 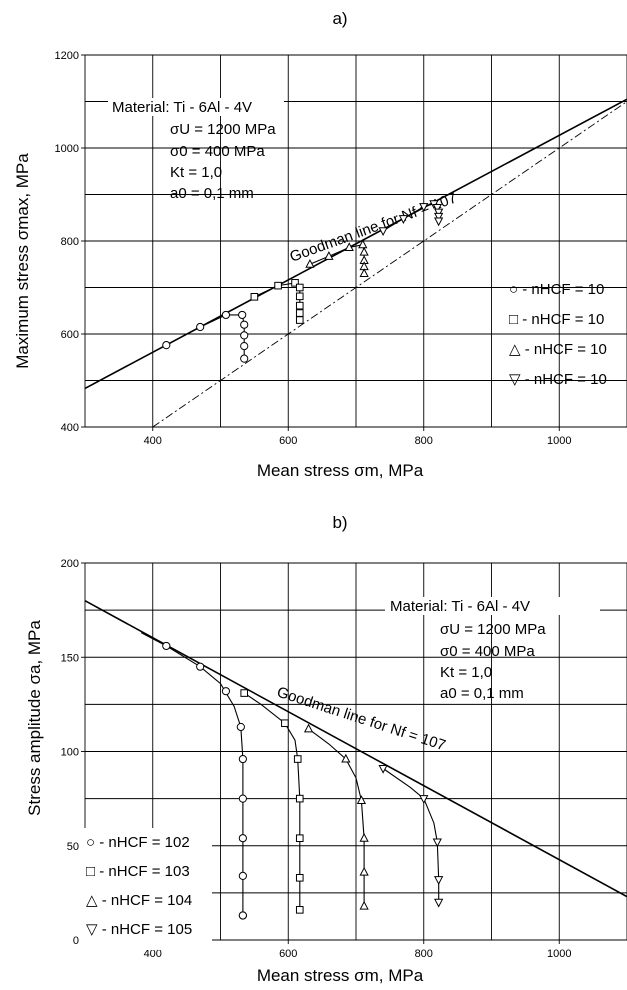 What do you see at coordinates (466, 672) in the screenshot?
I see `panel-b-kt: Kt = 1,0` at bounding box center [466, 672].